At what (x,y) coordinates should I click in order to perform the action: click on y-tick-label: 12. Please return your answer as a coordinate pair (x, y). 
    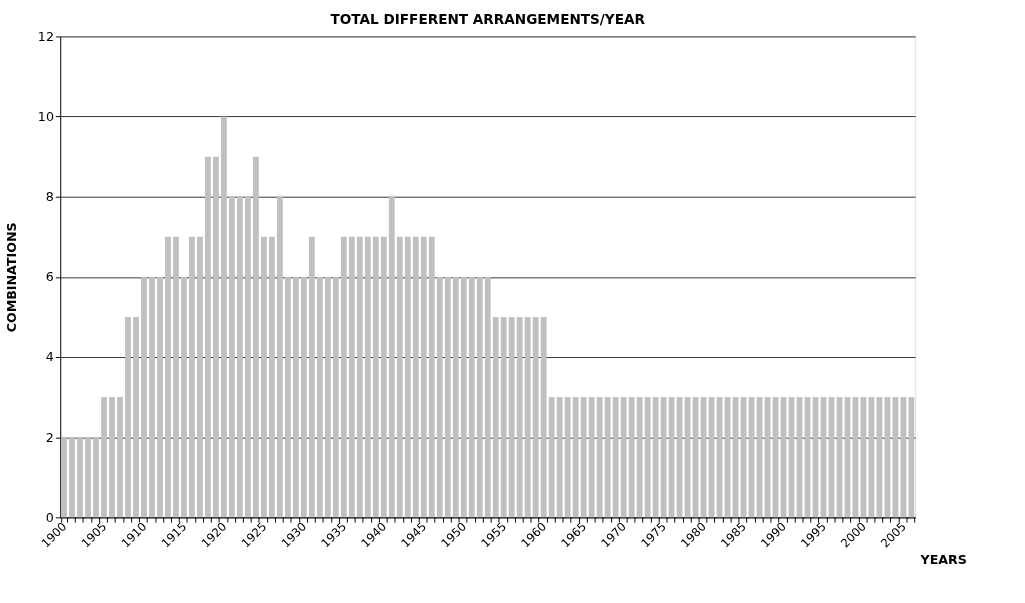
    Looking at the image, I should click on (45, 36).